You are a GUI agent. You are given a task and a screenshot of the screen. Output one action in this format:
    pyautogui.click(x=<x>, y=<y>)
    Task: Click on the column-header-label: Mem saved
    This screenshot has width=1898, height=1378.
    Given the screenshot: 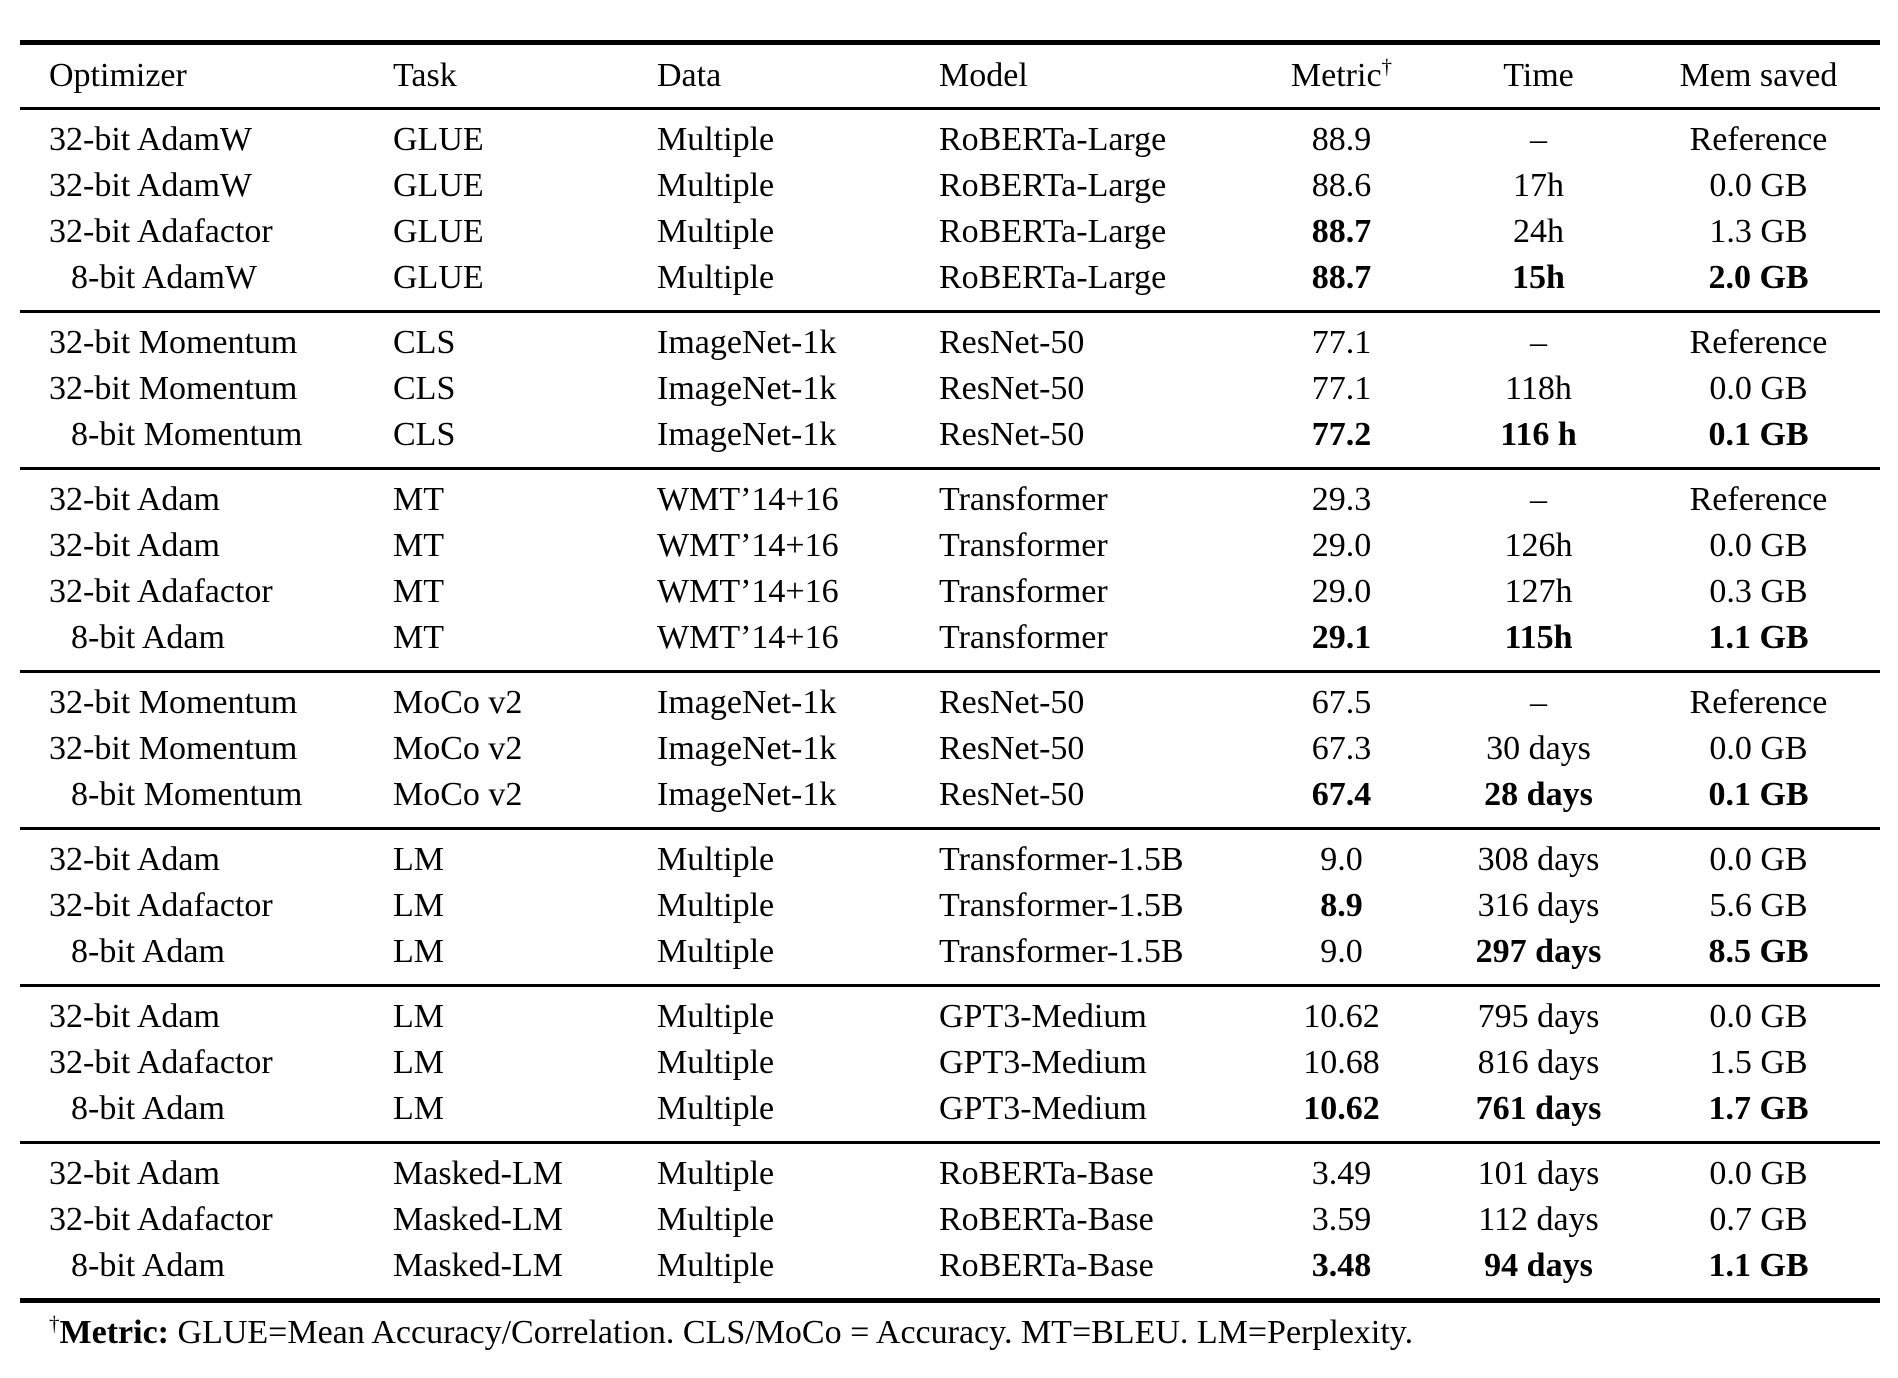 What is the action you would take?
    pyautogui.click(x=1758, y=75)
    